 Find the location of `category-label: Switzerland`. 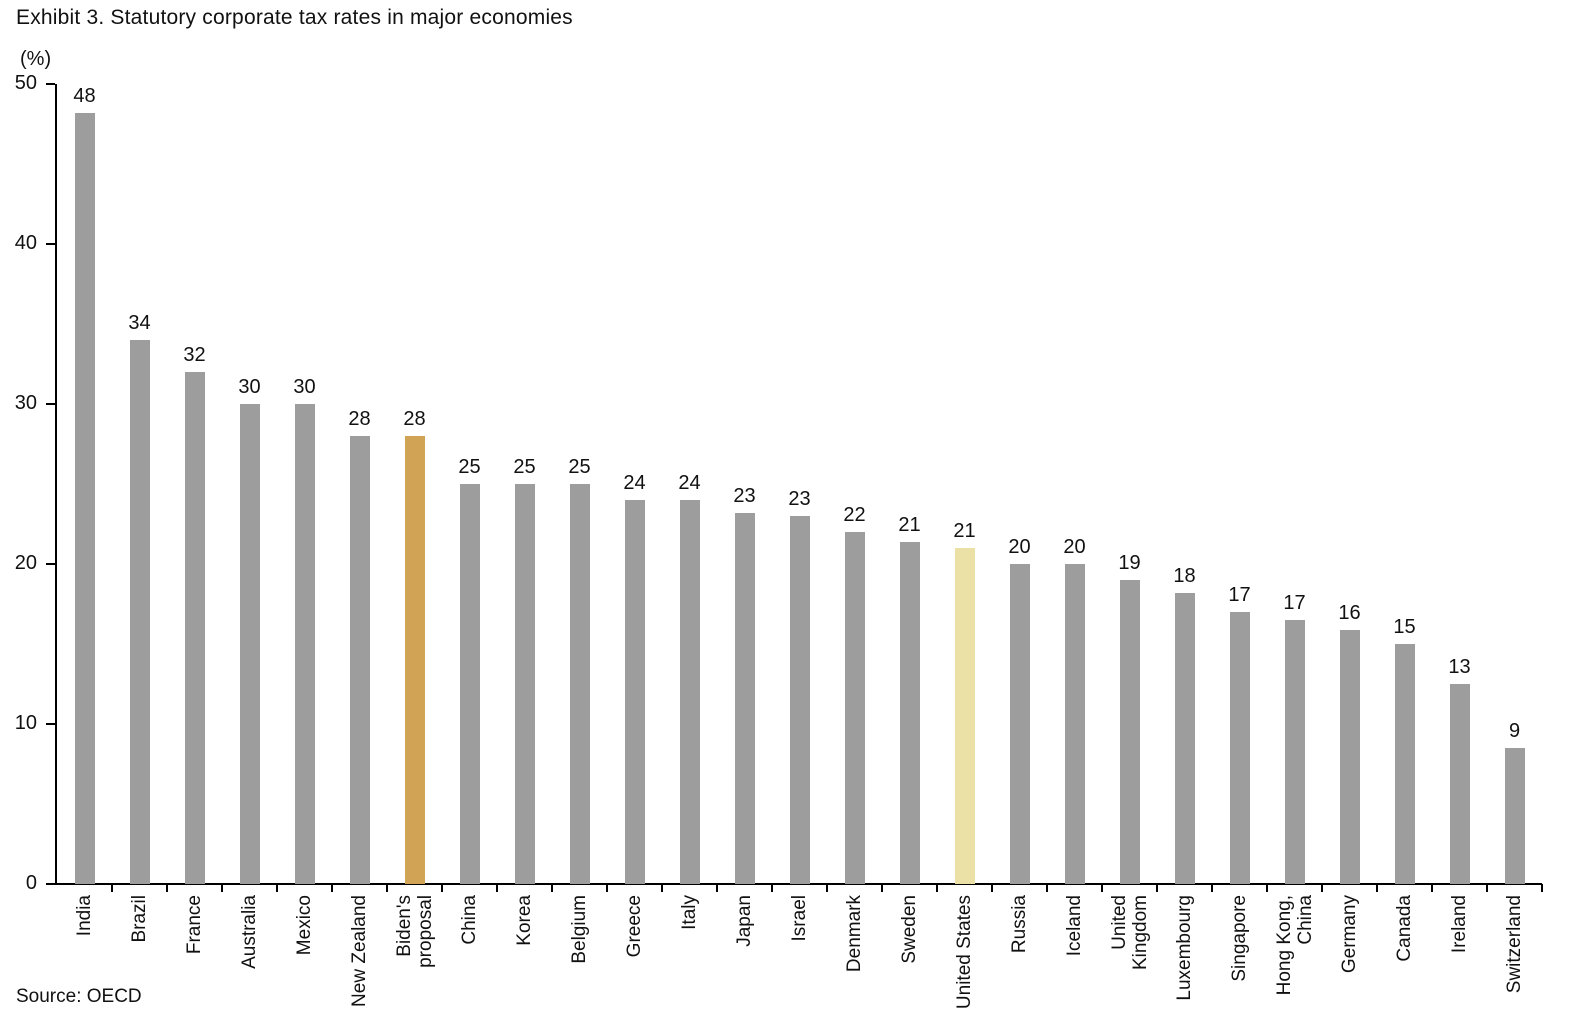

category-label: Switzerland is located at coordinates (1514, 944).